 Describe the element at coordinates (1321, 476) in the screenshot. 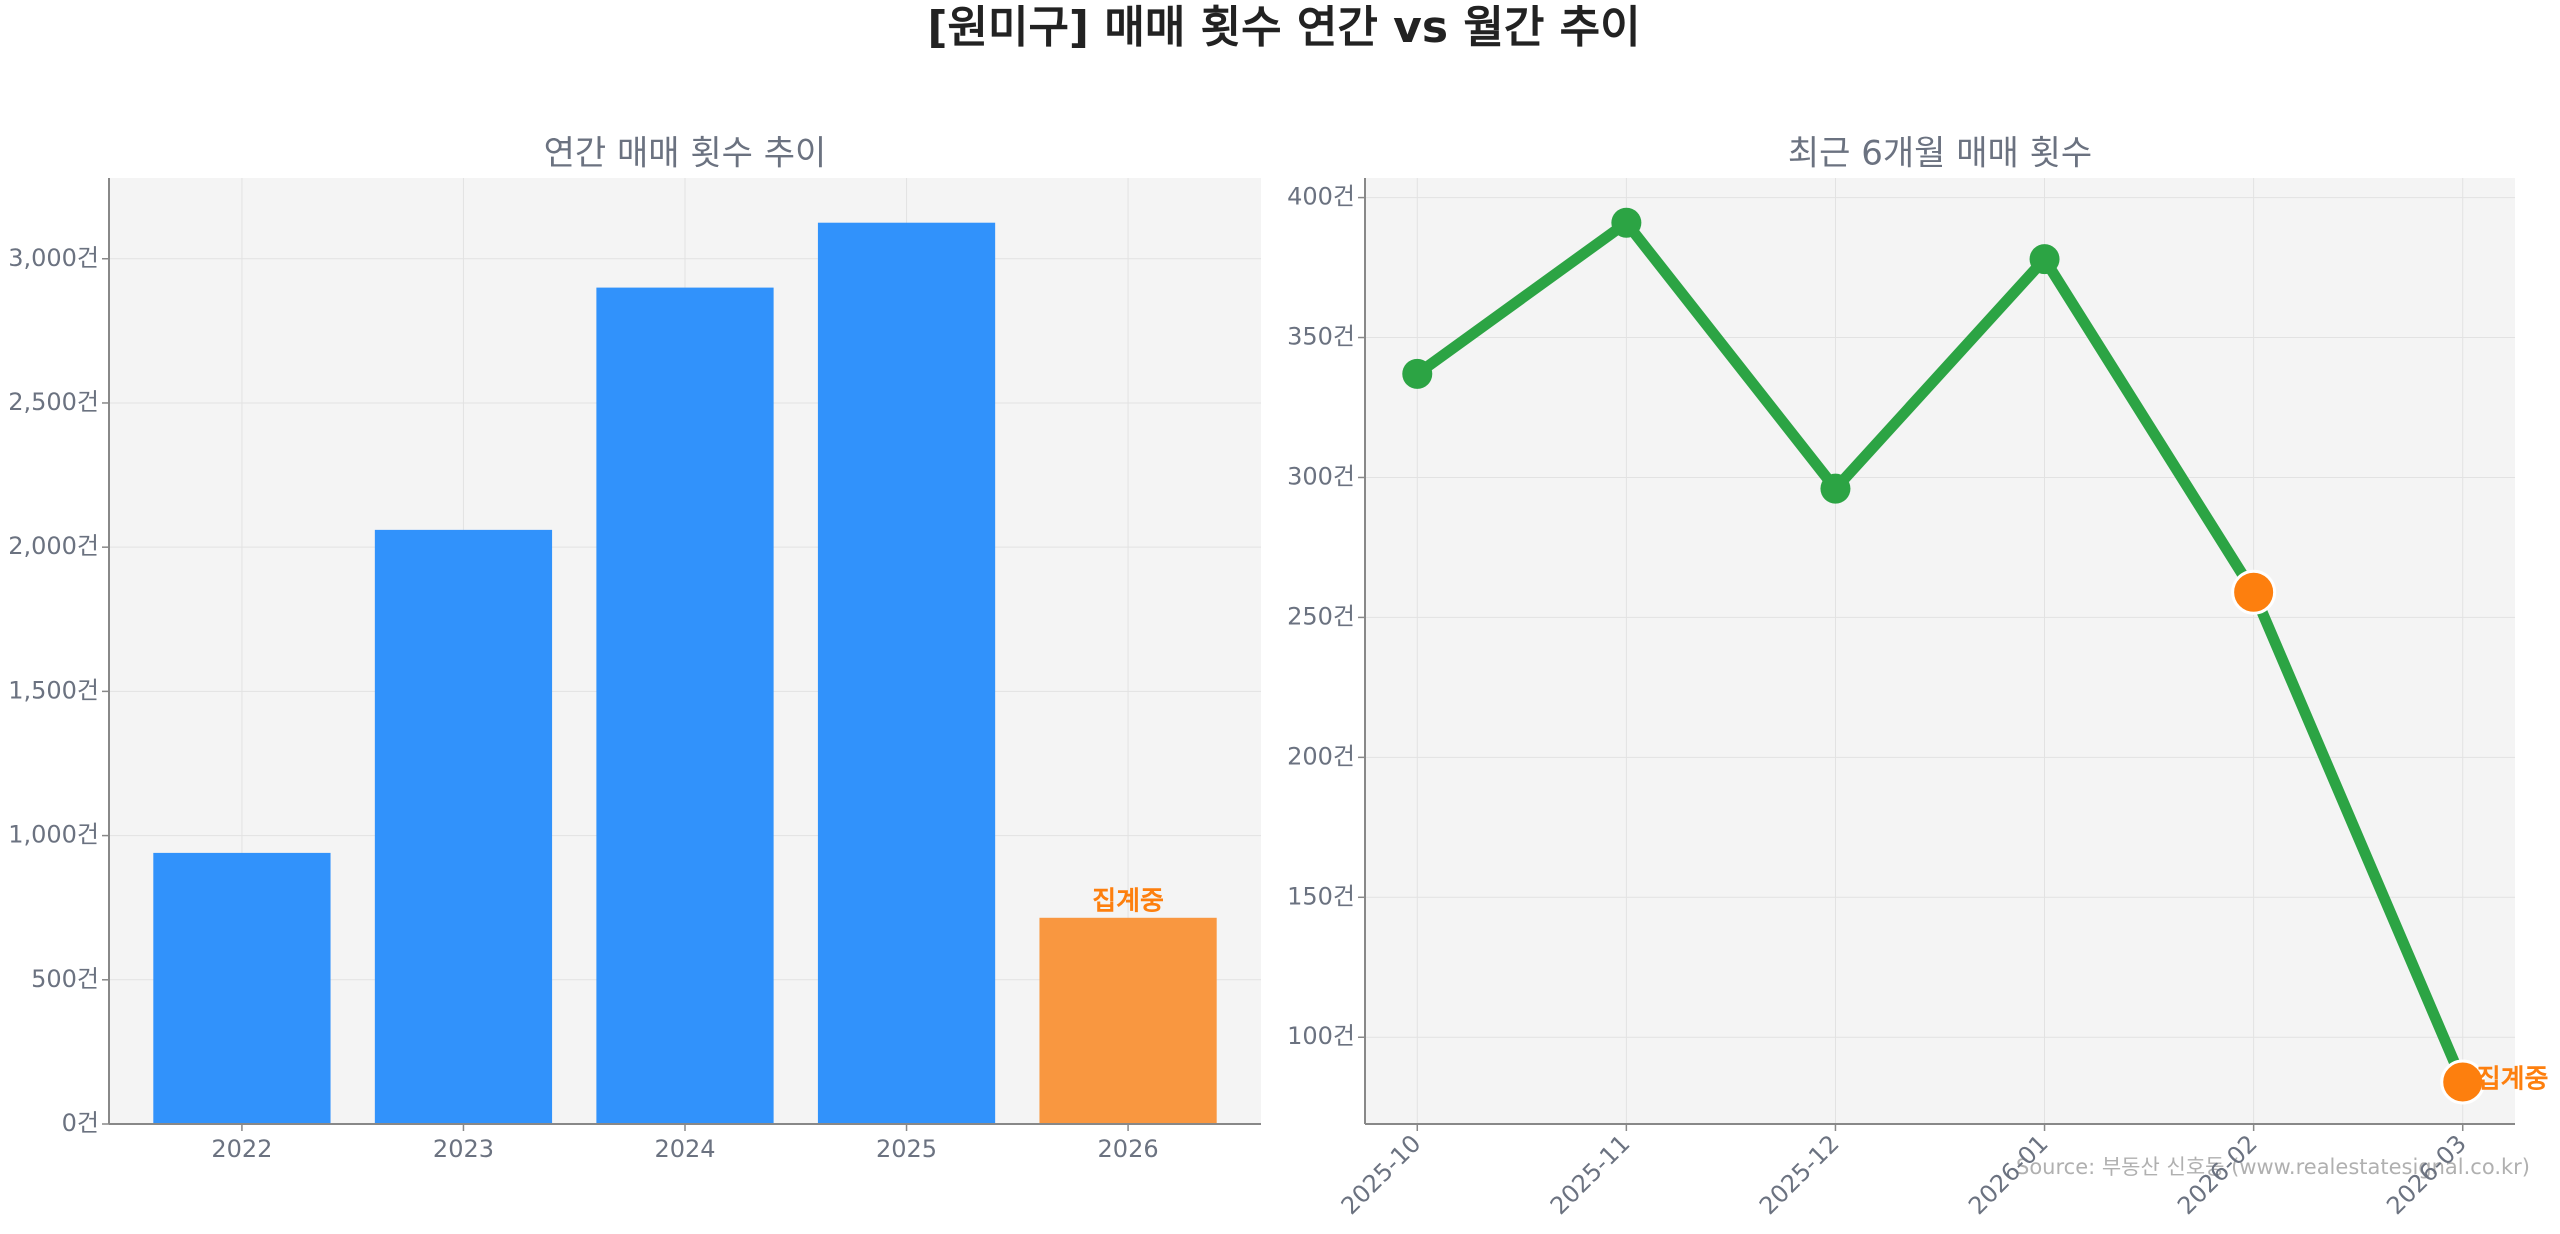

I see `y-tick-label: 300건` at that location.